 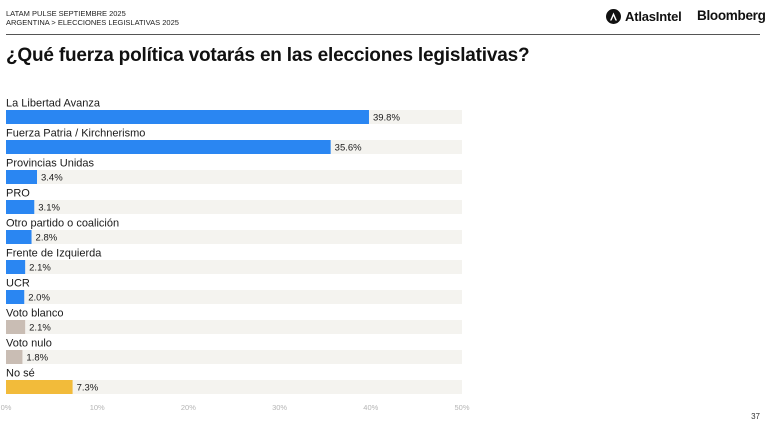 I want to click on data-label: 39.8%, so click(x=386, y=118).